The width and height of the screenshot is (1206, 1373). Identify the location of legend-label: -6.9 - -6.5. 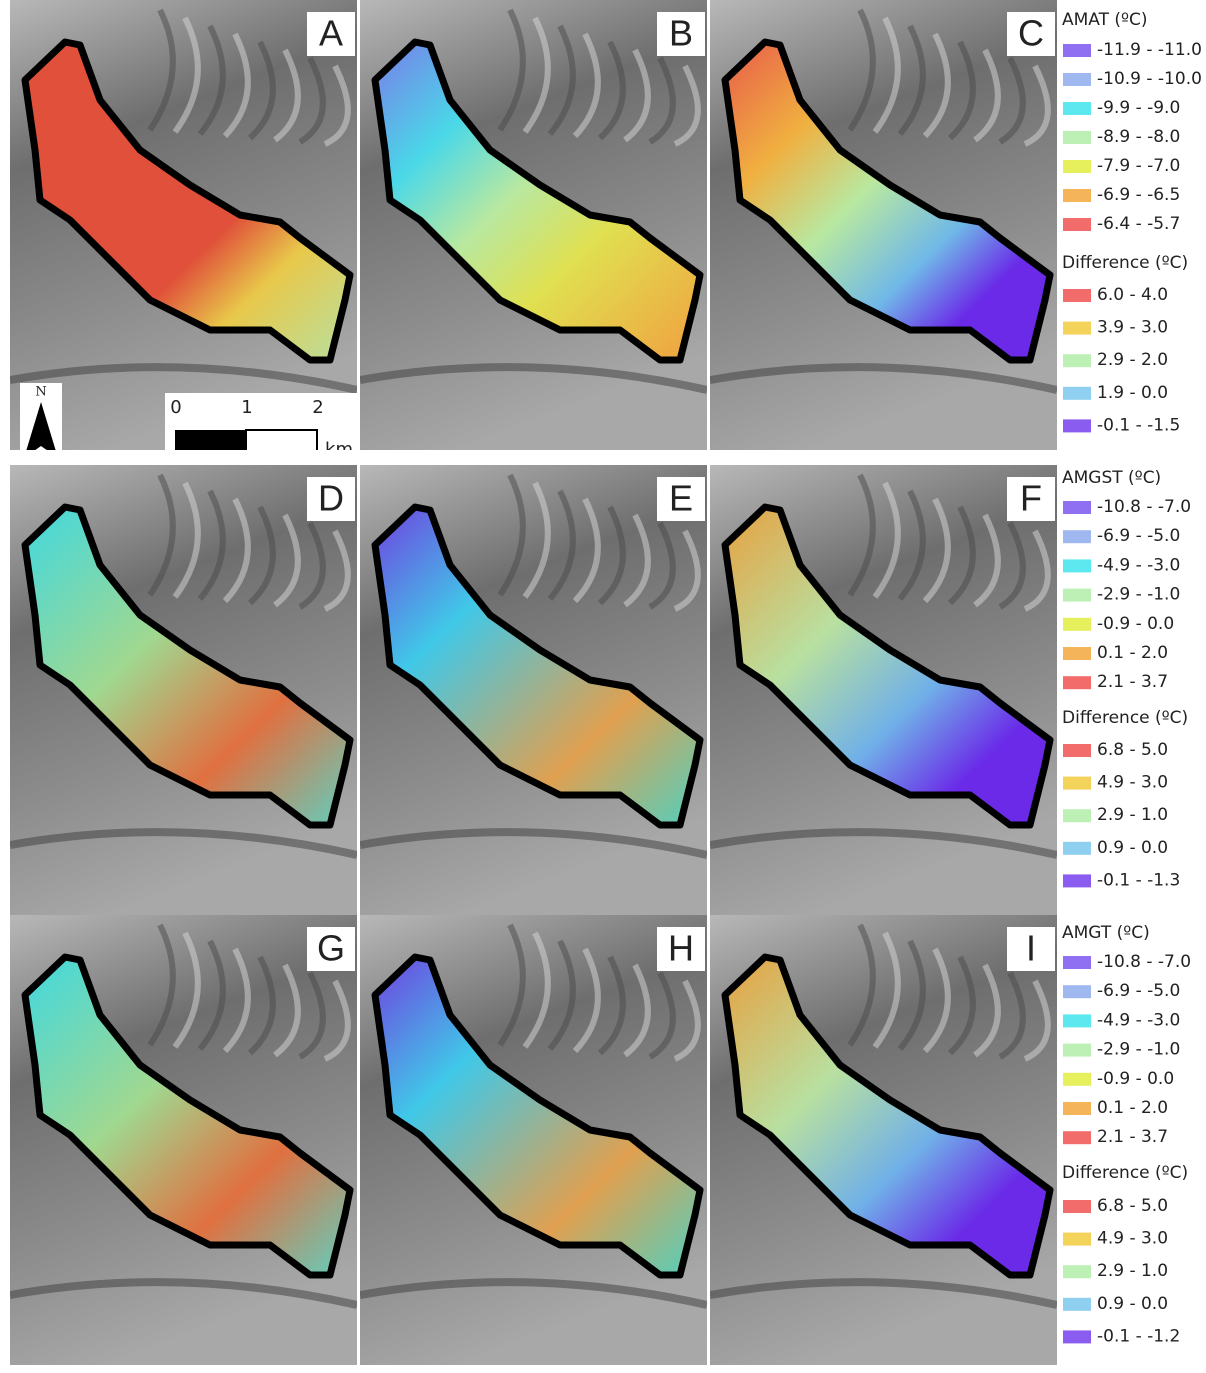
(1138, 195).